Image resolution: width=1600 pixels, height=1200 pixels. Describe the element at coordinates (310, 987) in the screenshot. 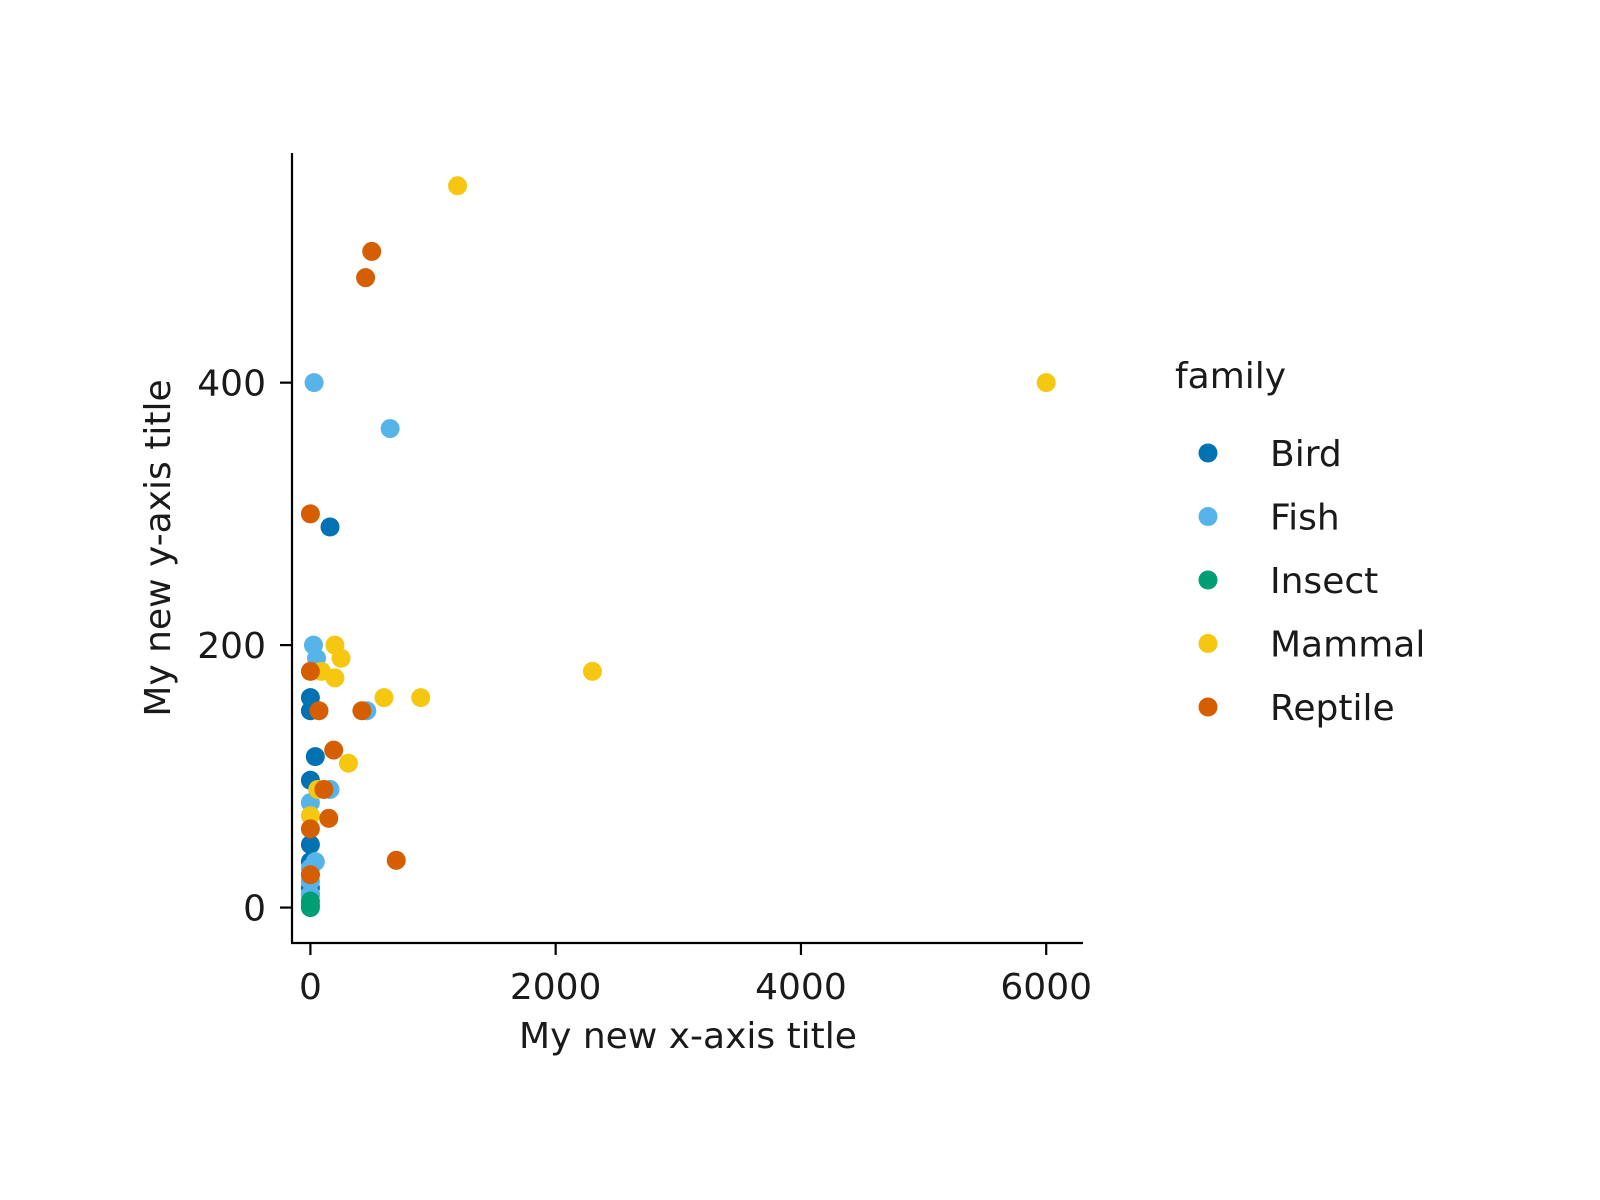

I see `x-tick-label: 0` at that location.